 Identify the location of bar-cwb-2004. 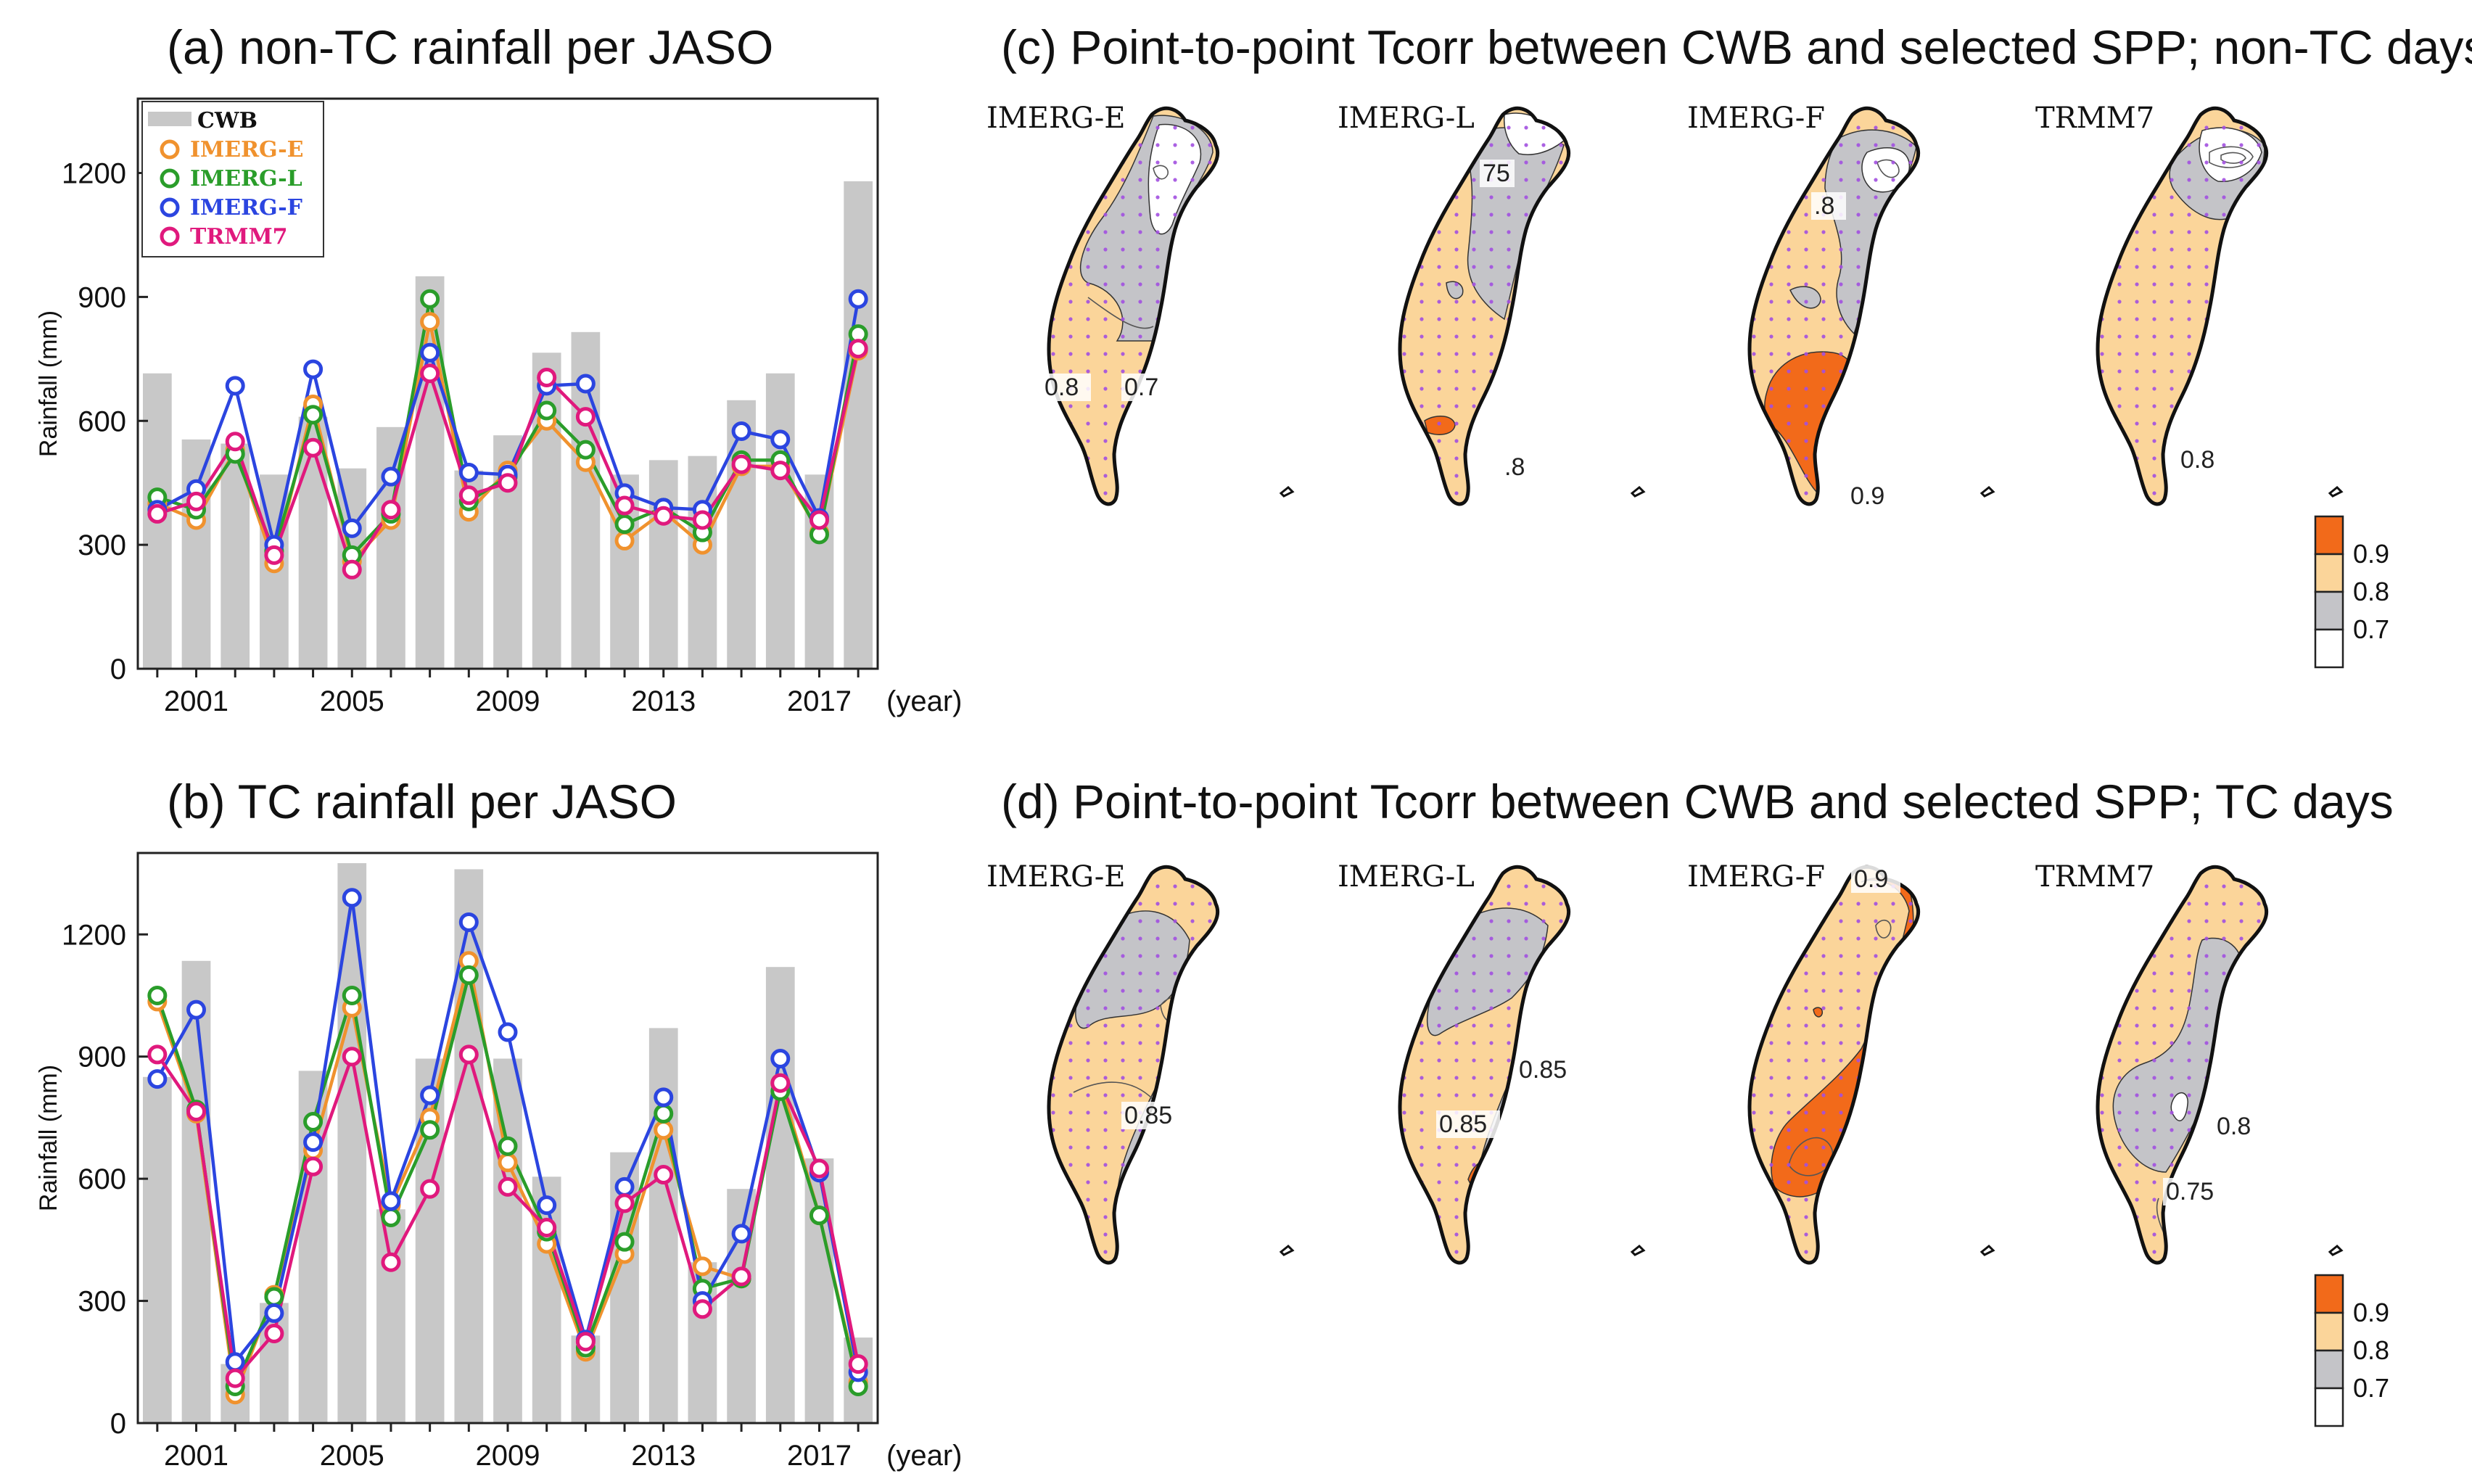
(313, 542).